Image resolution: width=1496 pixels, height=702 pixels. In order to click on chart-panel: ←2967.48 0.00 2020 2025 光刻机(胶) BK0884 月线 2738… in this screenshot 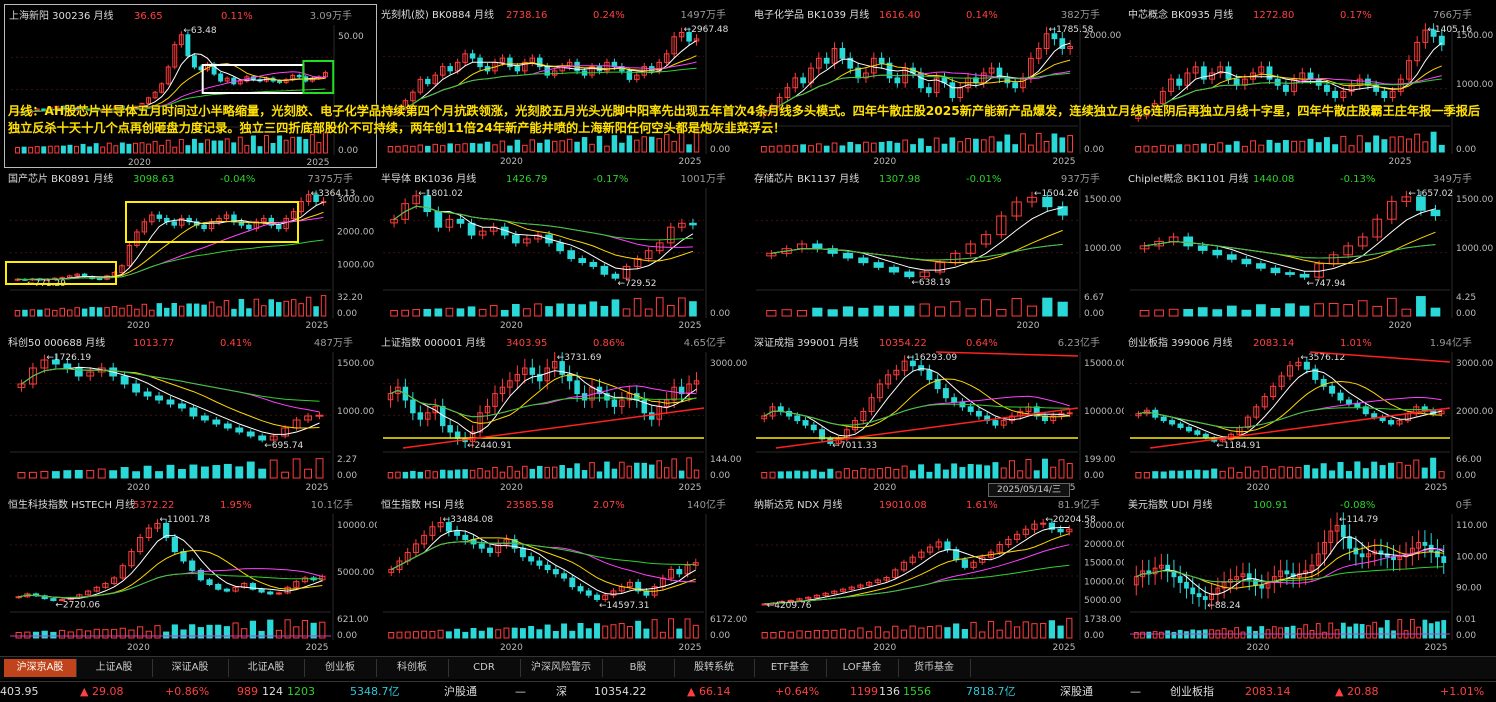, I will do `click(563, 86)`.